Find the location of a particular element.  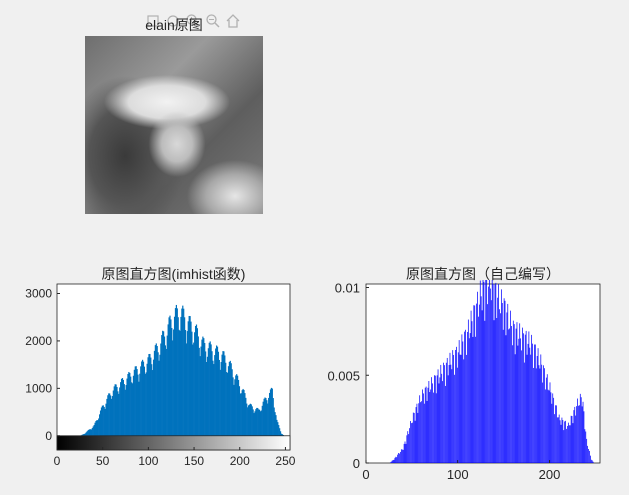

zoom-in-icon is located at coordinates (193, 21).